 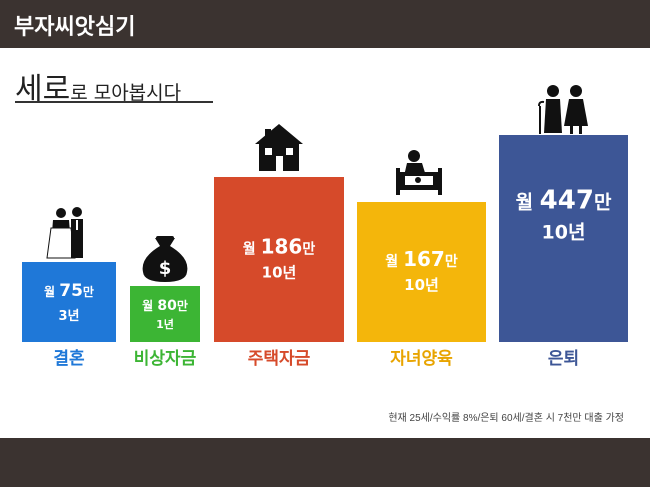 I want to click on elderly-couple-icon, so click(x=563, y=109).